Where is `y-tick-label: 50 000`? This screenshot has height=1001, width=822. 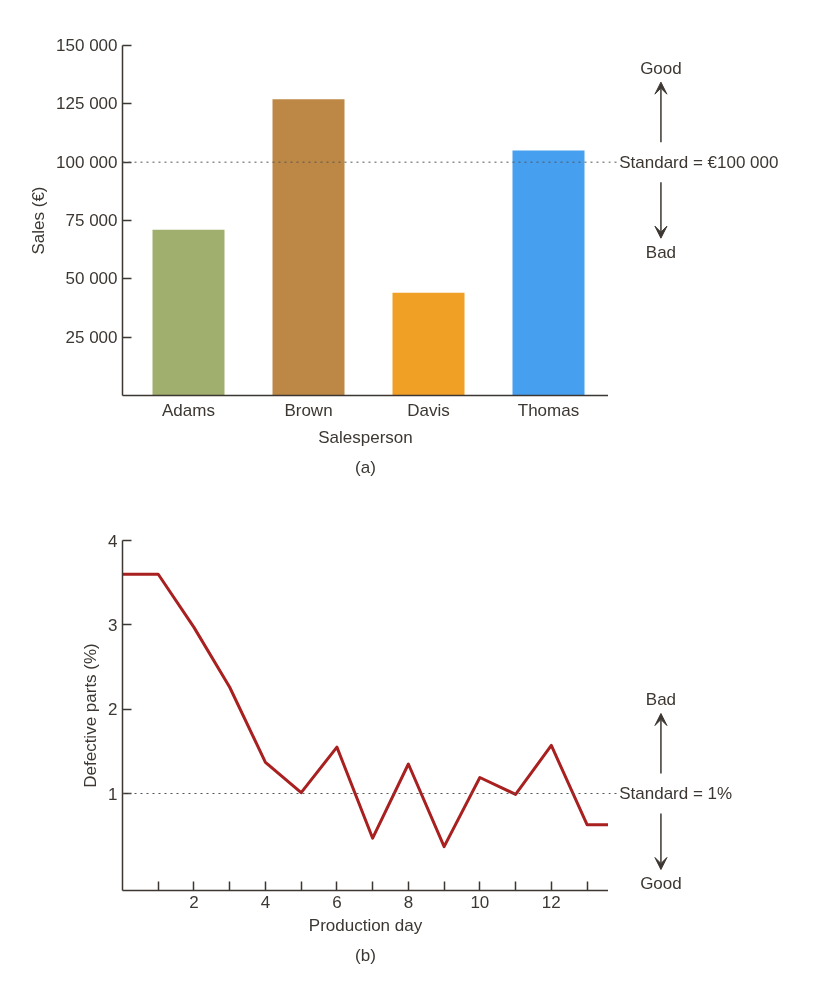
y-tick-label: 50 000 is located at coordinates (91, 279).